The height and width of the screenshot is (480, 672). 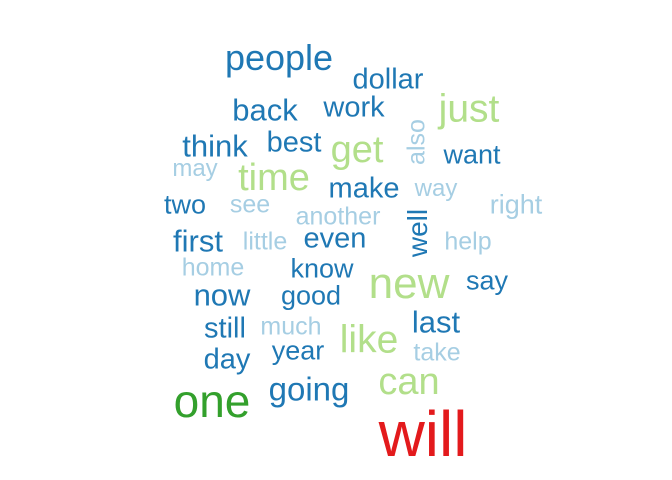 I want to click on word-new: new, so click(x=409, y=283).